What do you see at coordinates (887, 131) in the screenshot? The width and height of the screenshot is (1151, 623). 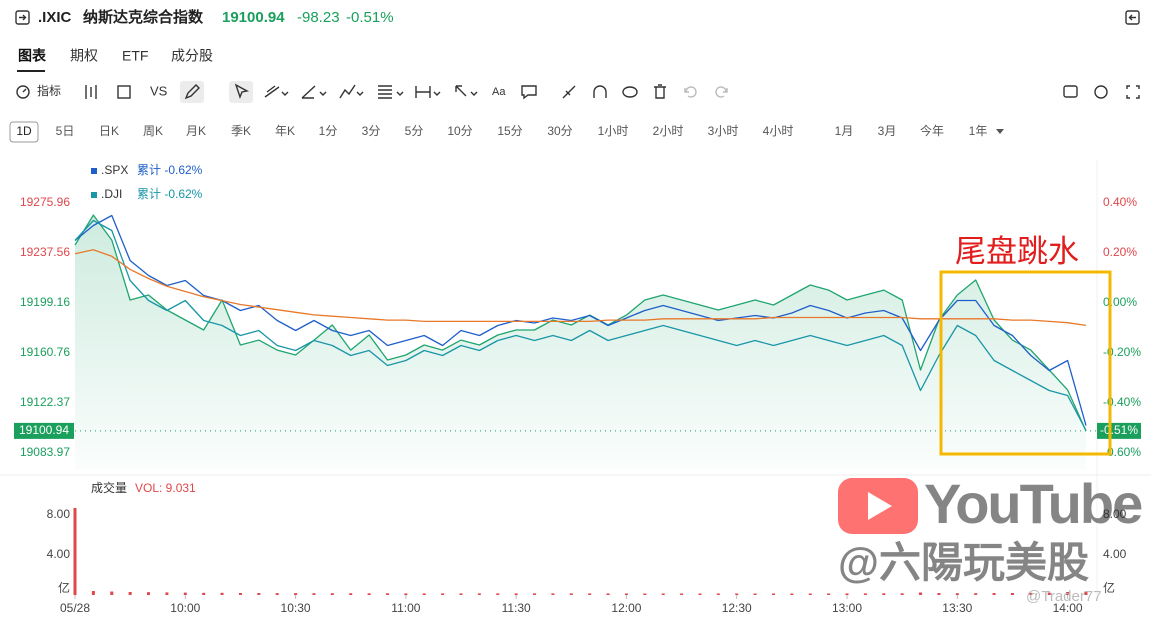 I see `period-button: 3月` at bounding box center [887, 131].